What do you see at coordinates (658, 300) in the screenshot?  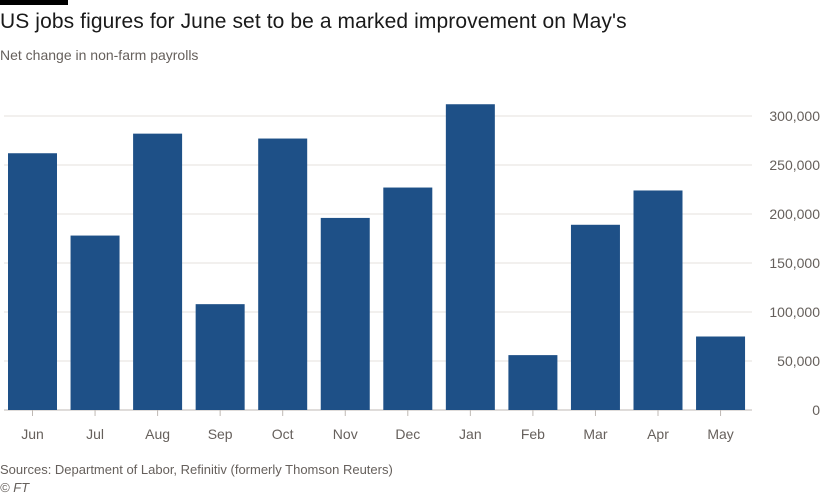 I see `bar-apr` at bounding box center [658, 300].